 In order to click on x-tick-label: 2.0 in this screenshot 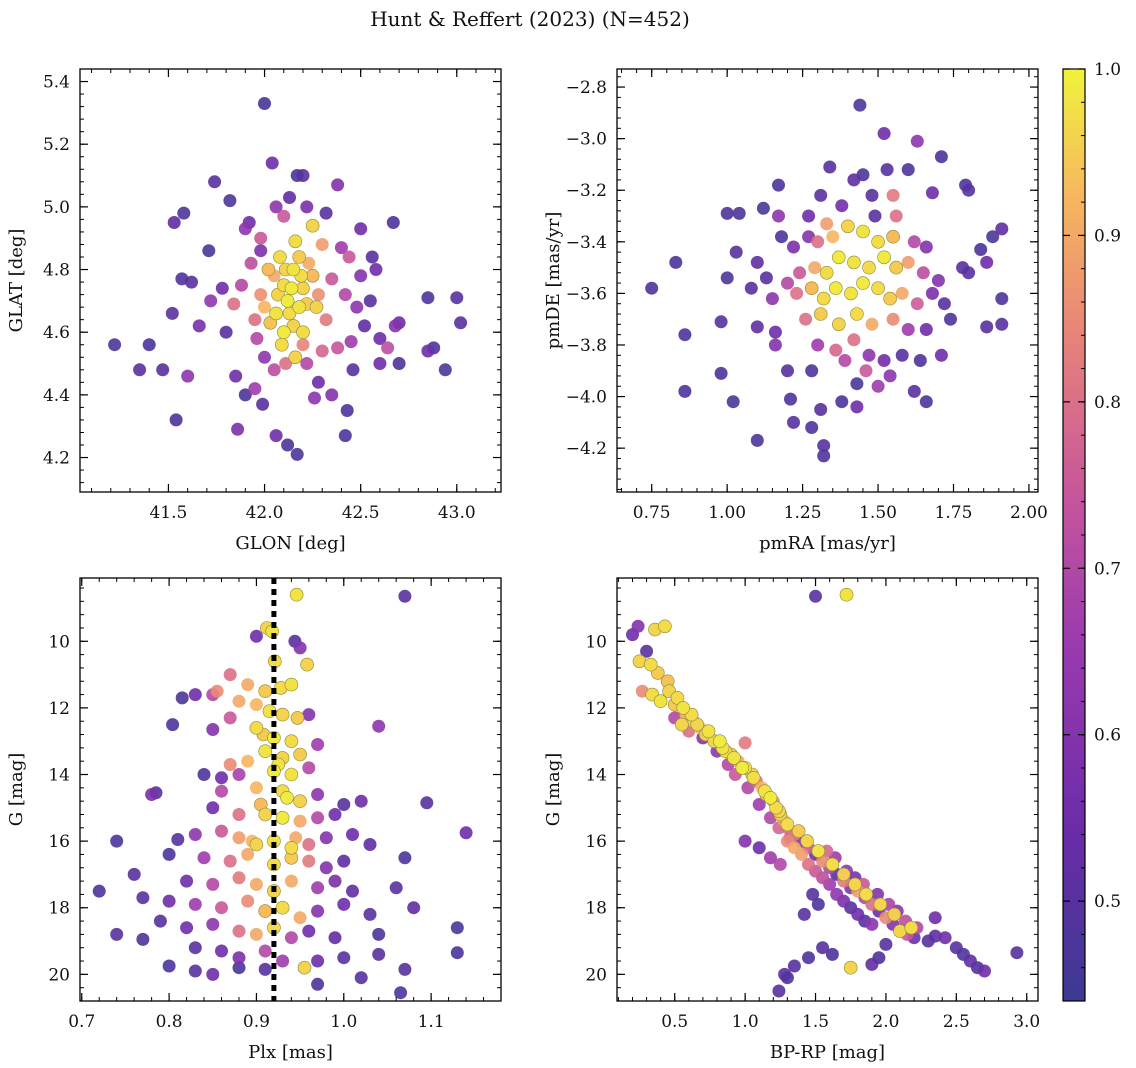, I will do `click(885, 1022)`.